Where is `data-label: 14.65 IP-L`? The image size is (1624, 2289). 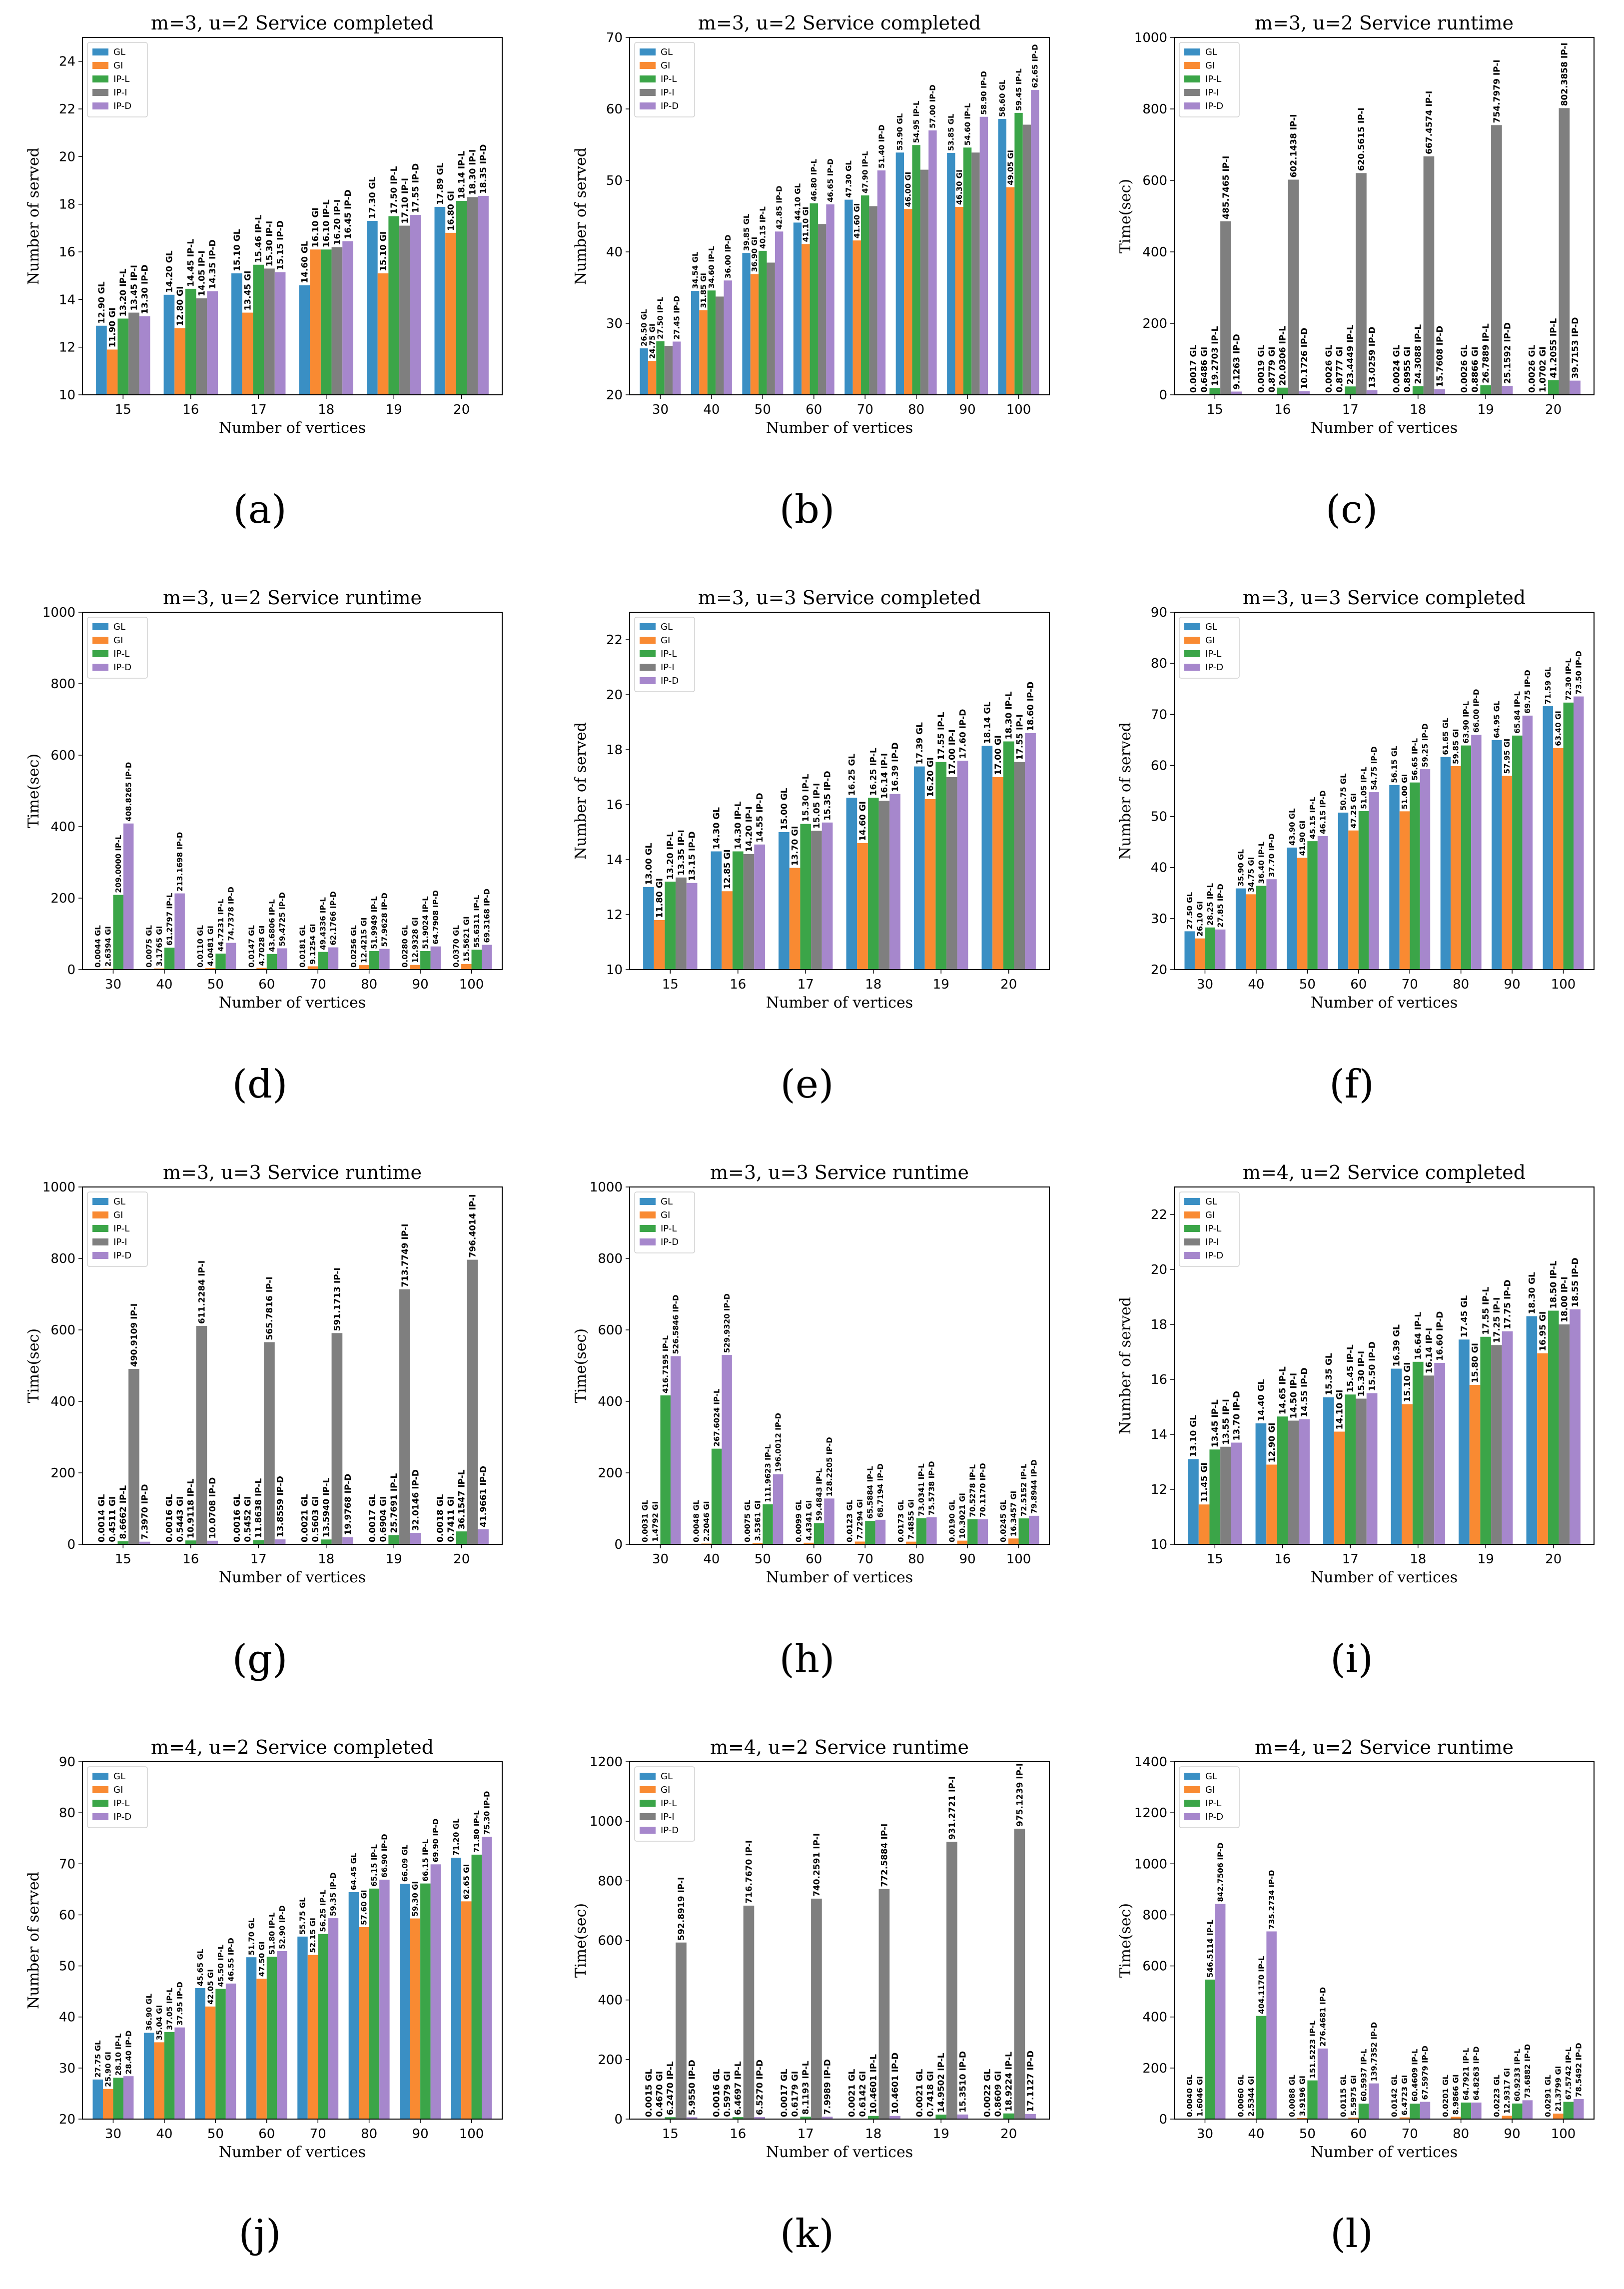
data-label: 14.65 IP-L is located at coordinates (1283, 1390).